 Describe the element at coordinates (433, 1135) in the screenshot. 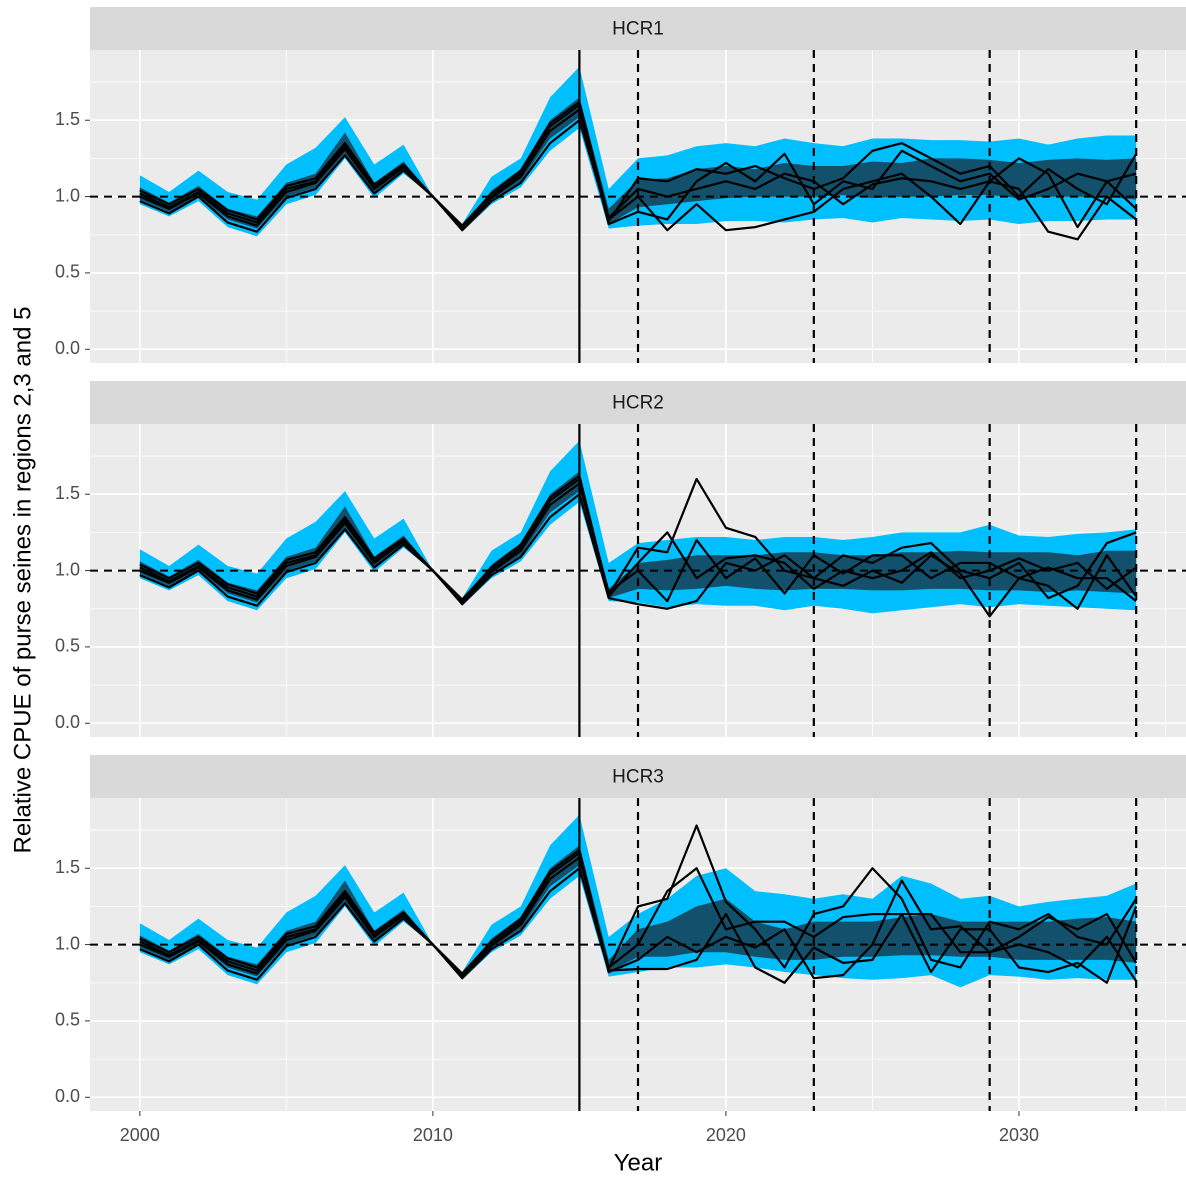

I see `x-tick-label: 2010` at that location.